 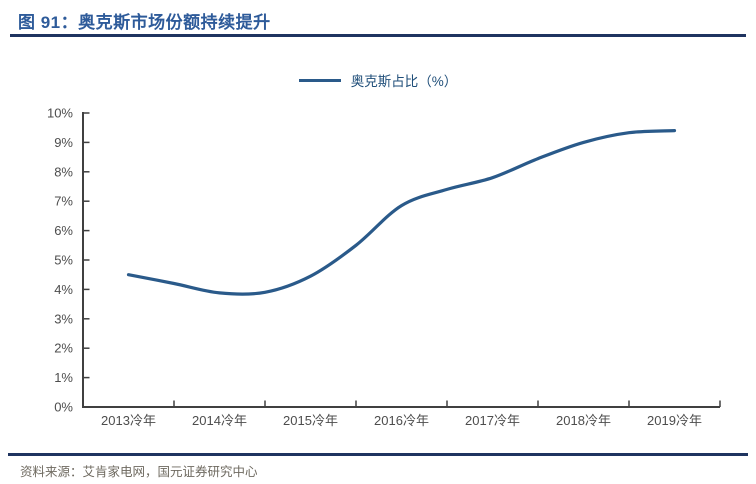 I want to click on x-axis-label: 2017冷年, so click(x=492, y=420).